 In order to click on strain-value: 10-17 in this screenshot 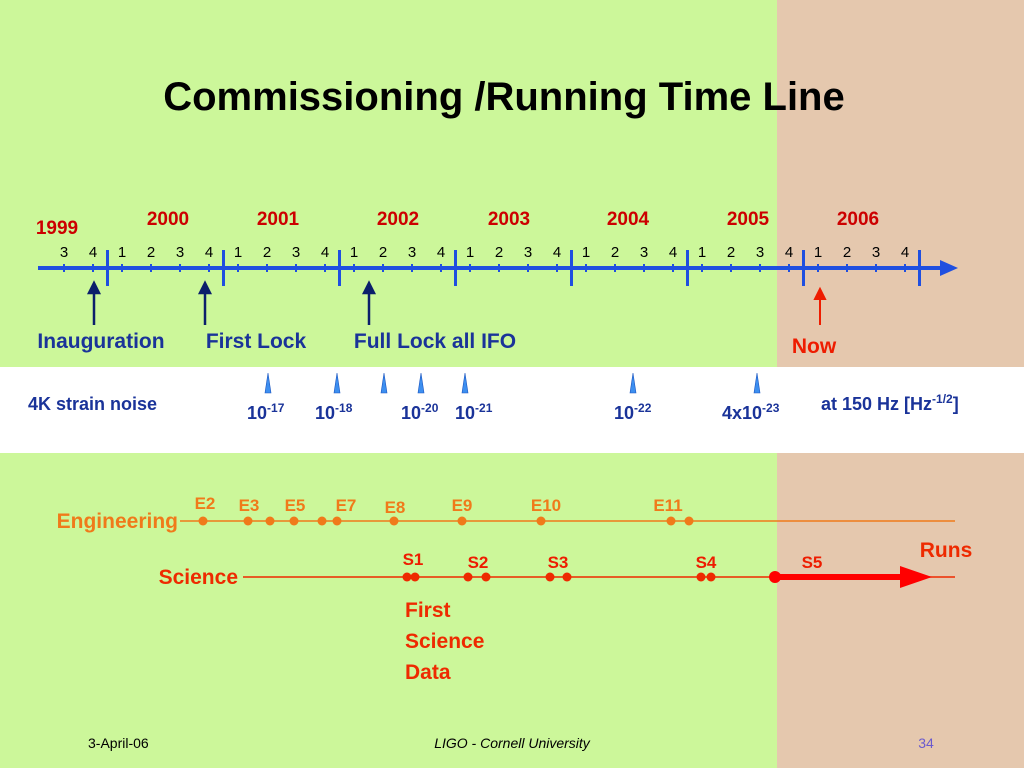, I will do `click(266, 412)`.